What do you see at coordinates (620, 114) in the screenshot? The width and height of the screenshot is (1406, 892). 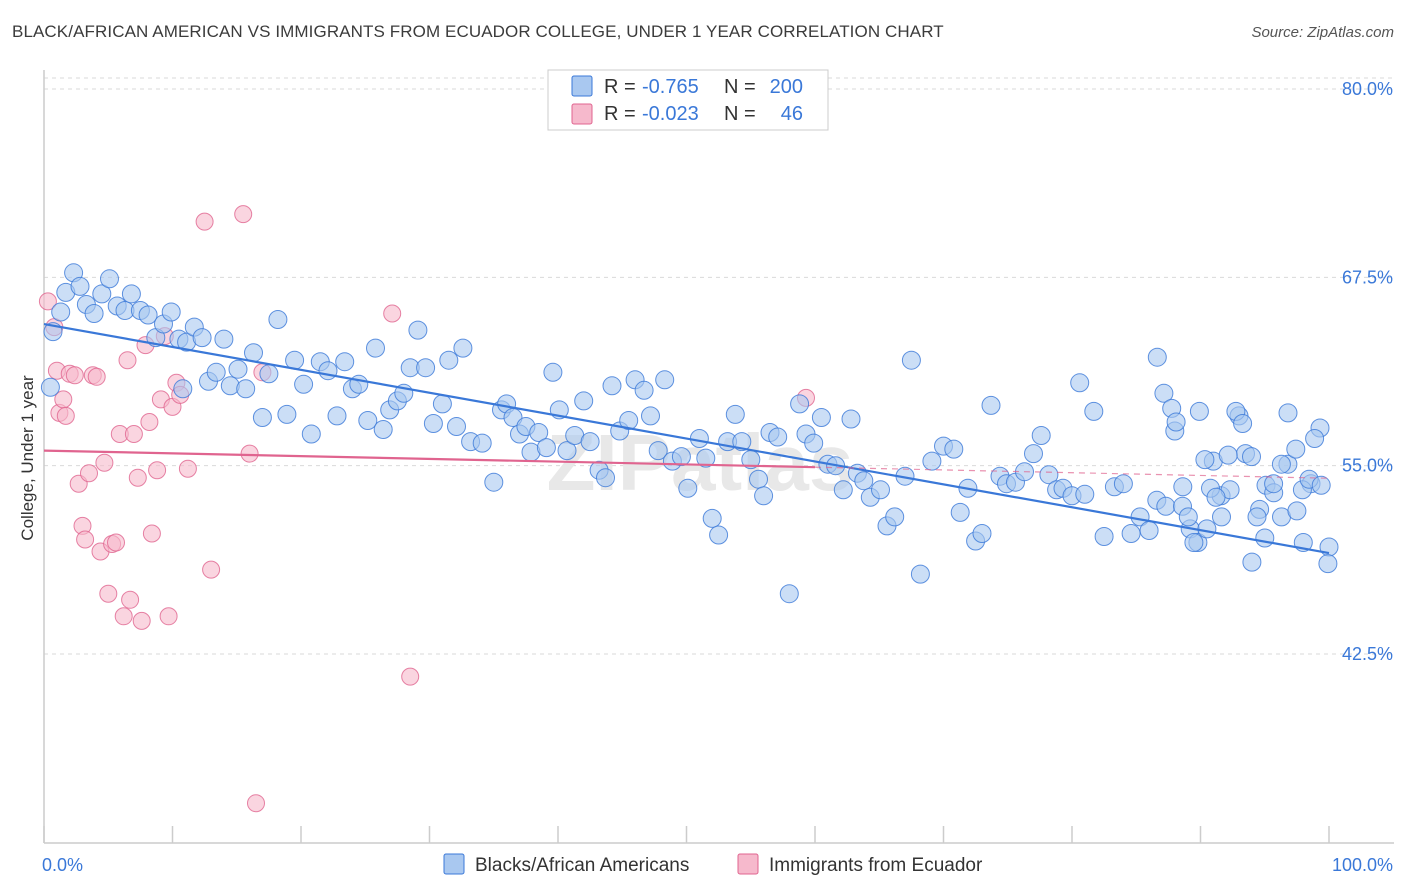 I see `legend-r-label-2: R =` at bounding box center [620, 114].